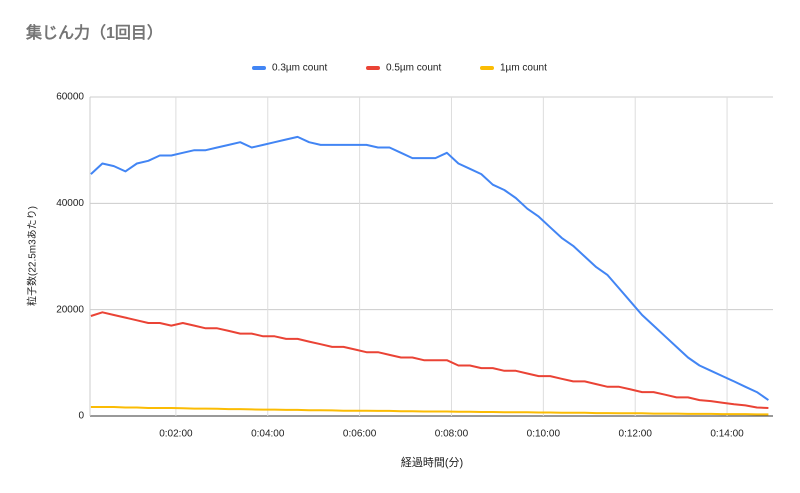  I want to click on x-tick-label: 0:04:00, so click(268, 434).